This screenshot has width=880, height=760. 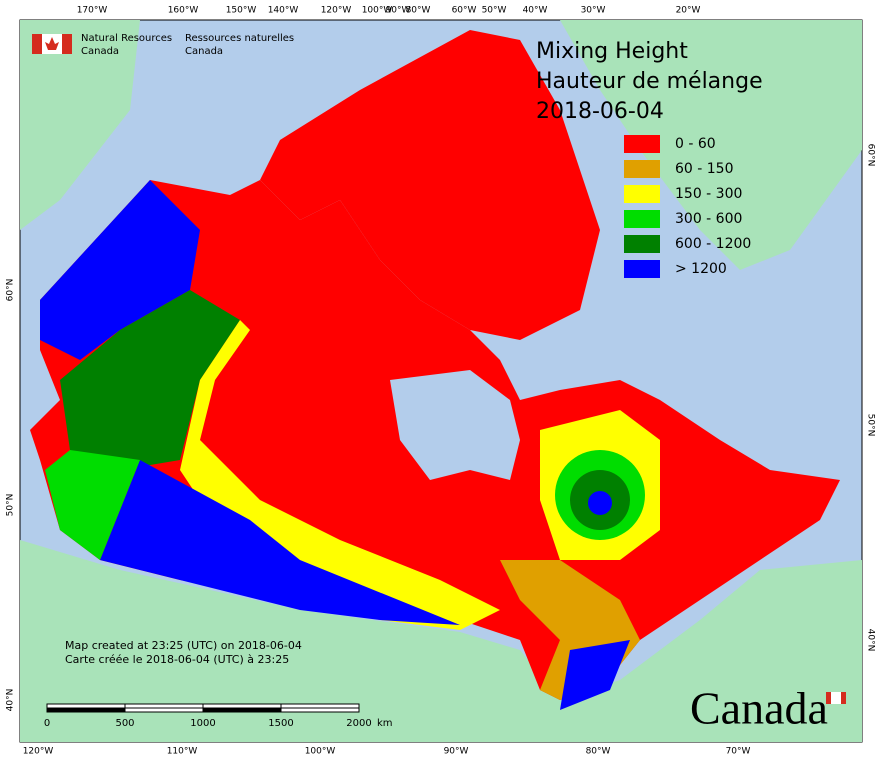 I want to click on title-line: 2018-06-04, so click(x=600, y=111).